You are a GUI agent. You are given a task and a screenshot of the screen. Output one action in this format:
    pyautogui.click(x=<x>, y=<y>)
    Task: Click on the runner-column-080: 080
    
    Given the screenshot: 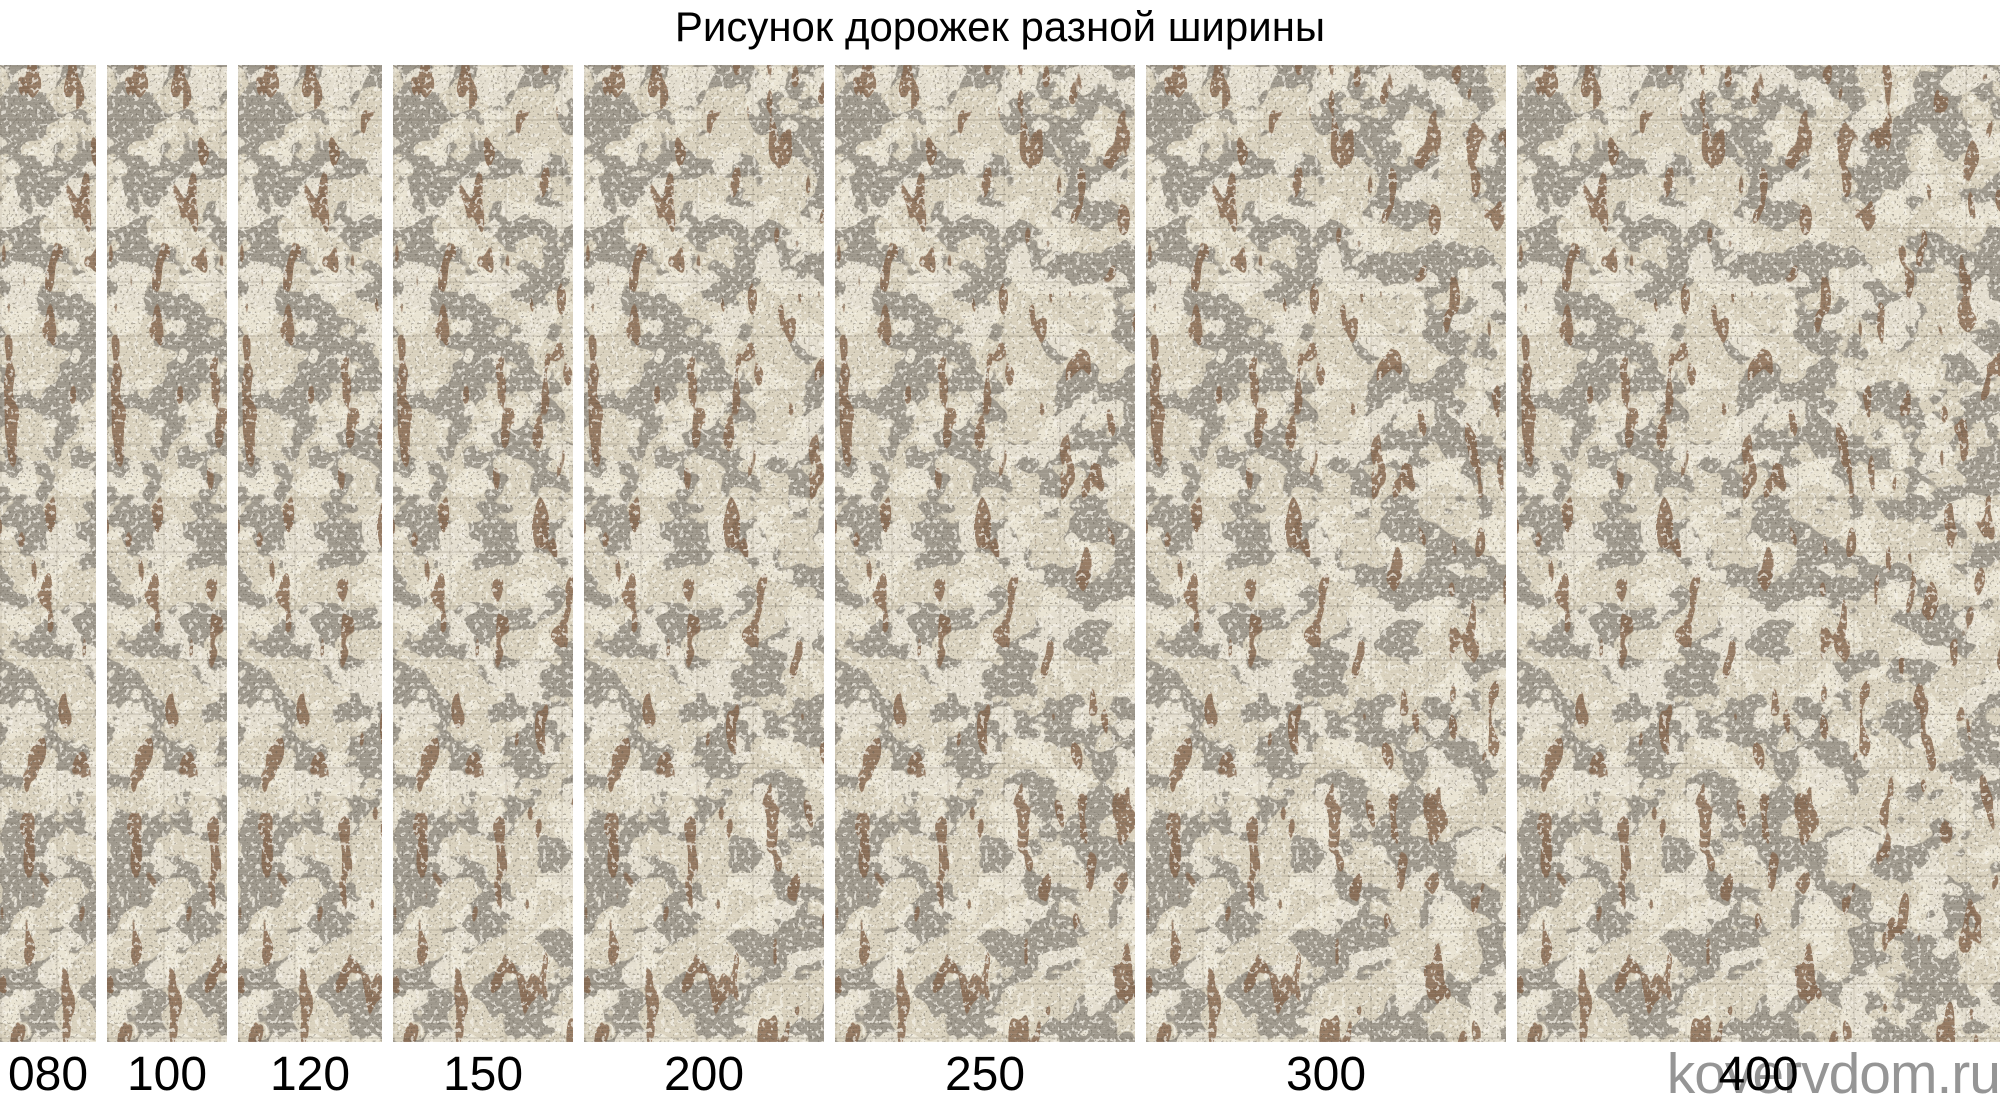 What is the action you would take?
    pyautogui.click(x=48, y=582)
    